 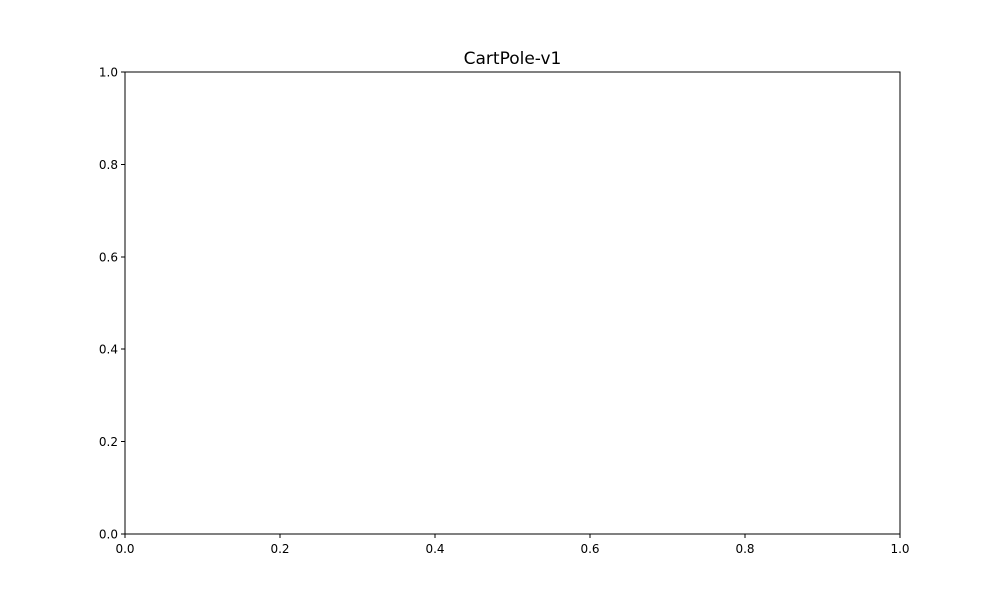 I want to click on chart-title: CartPole-v1, so click(x=513, y=59).